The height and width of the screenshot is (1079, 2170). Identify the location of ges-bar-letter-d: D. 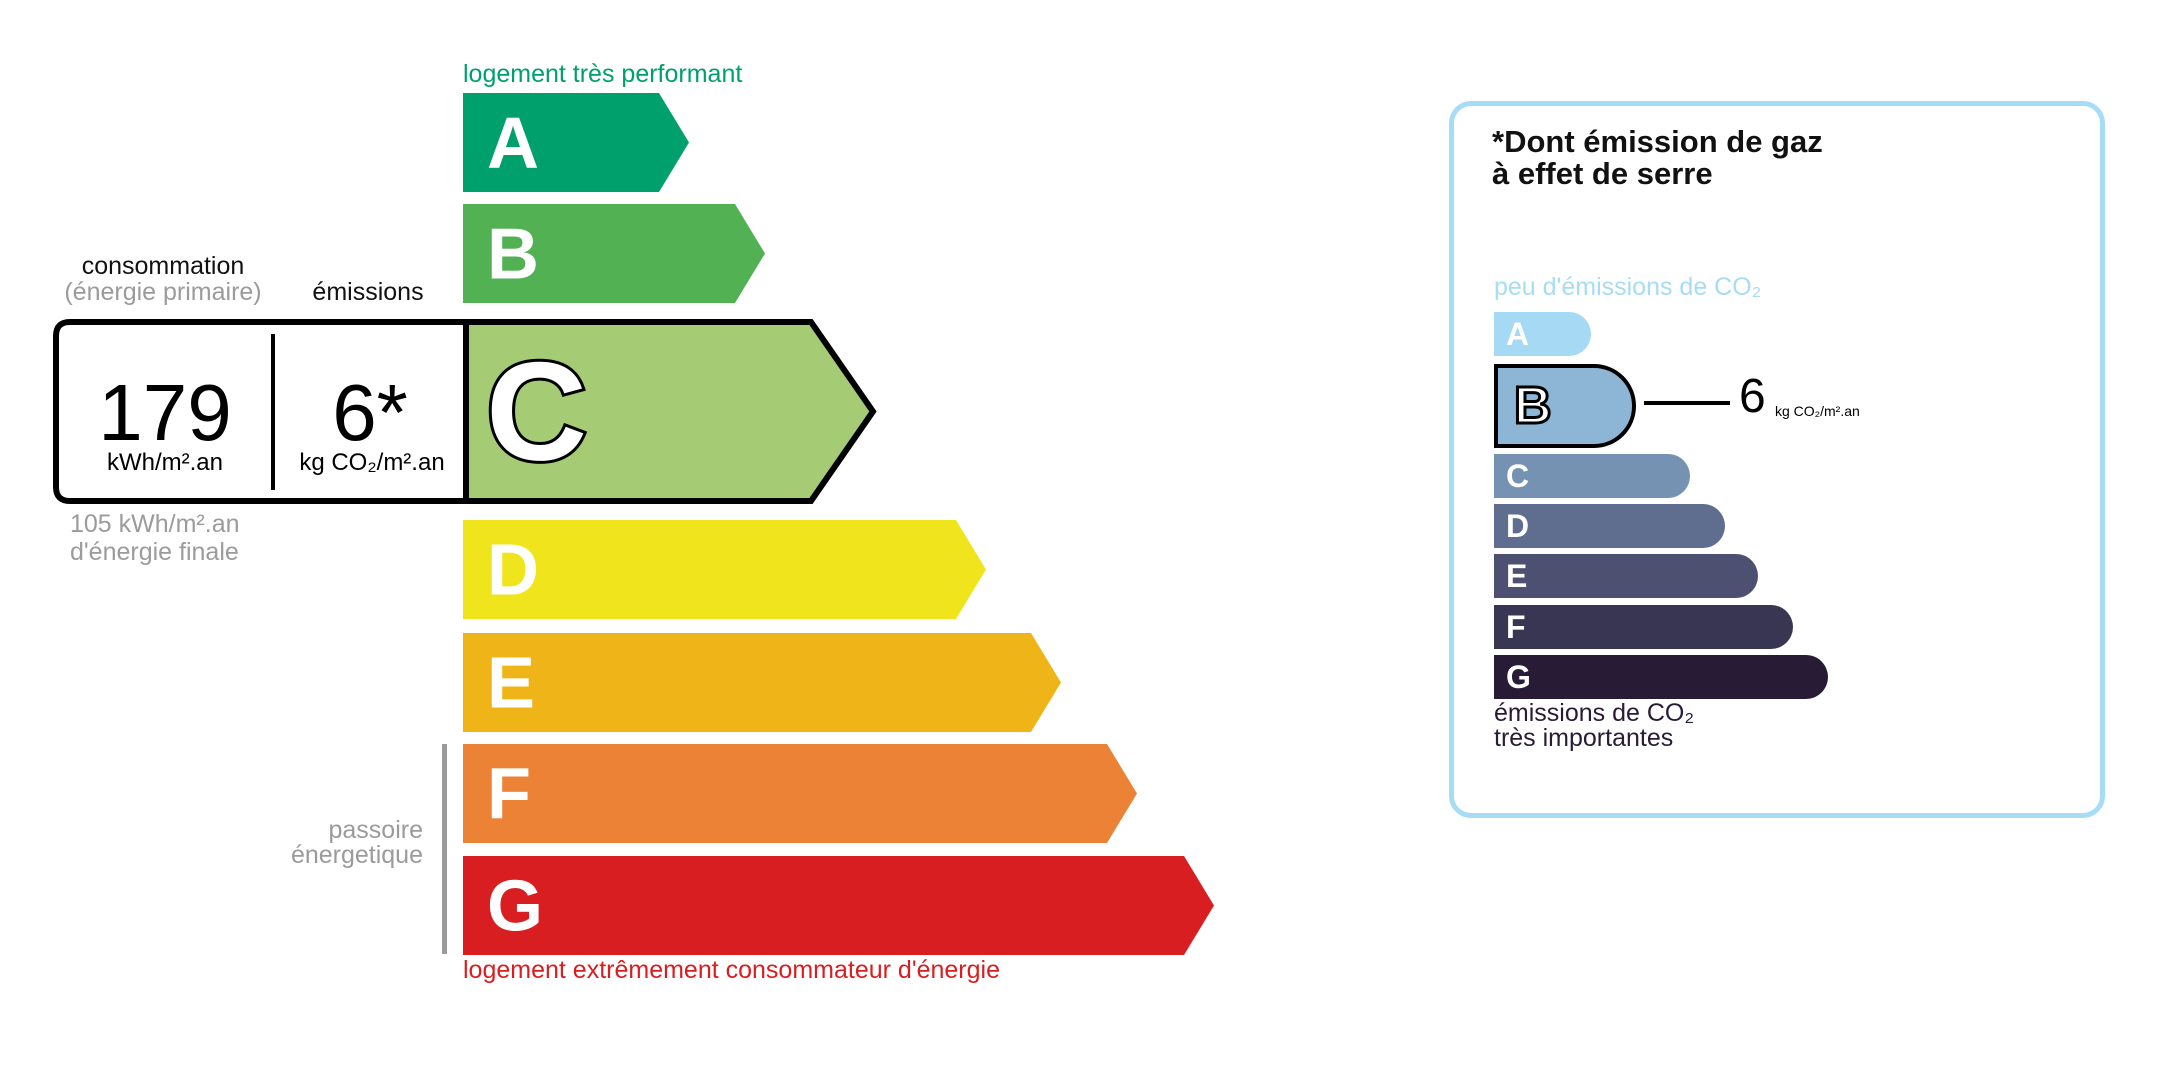
(1518, 525).